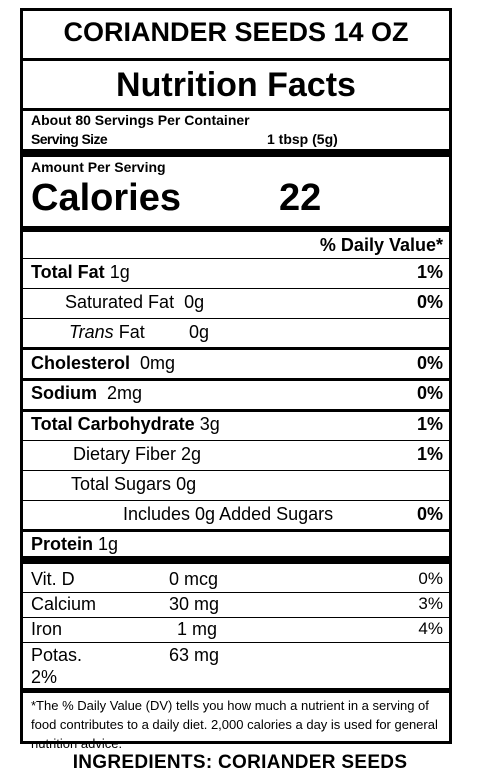 The width and height of the screenshot is (480, 780). What do you see at coordinates (69, 139) in the screenshot?
I see `serving-size-label: Serving Size` at bounding box center [69, 139].